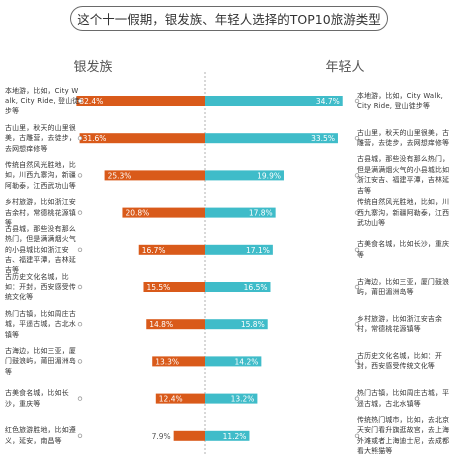  Describe the element at coordinates (154, 250) in the screenshot. I see `silver-value-5: 16.7%` at that location.